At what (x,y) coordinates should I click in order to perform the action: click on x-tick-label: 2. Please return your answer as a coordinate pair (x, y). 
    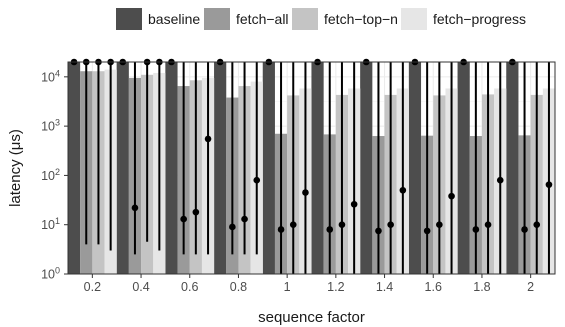
    Looking at the image, I should click on (530, 287).